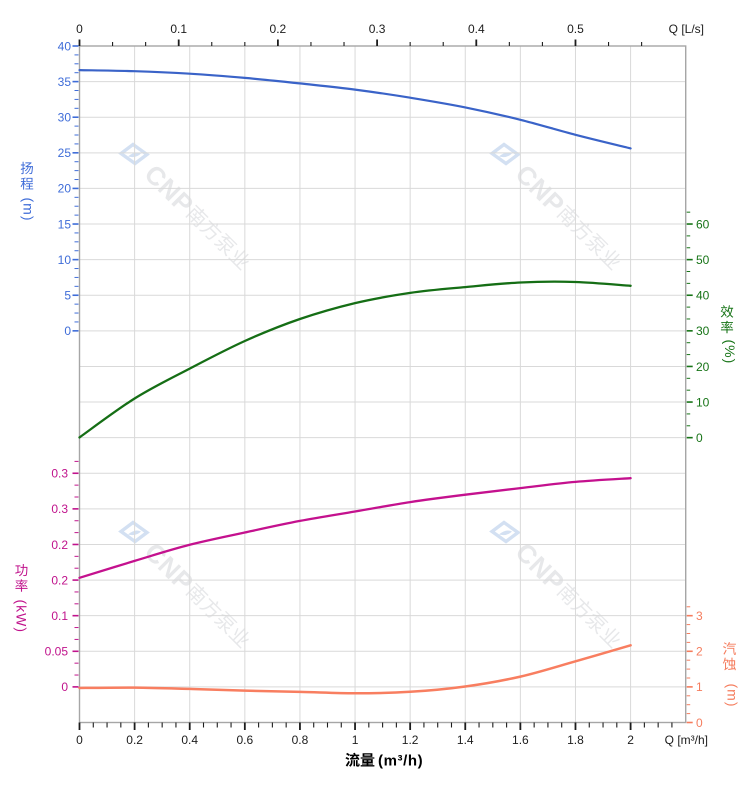 This screenshot has width=752, height=802. What do you see at coordinates (703, 260) in the screenshot?
I see `svg-text: 50` at bounding box center [703, 260].